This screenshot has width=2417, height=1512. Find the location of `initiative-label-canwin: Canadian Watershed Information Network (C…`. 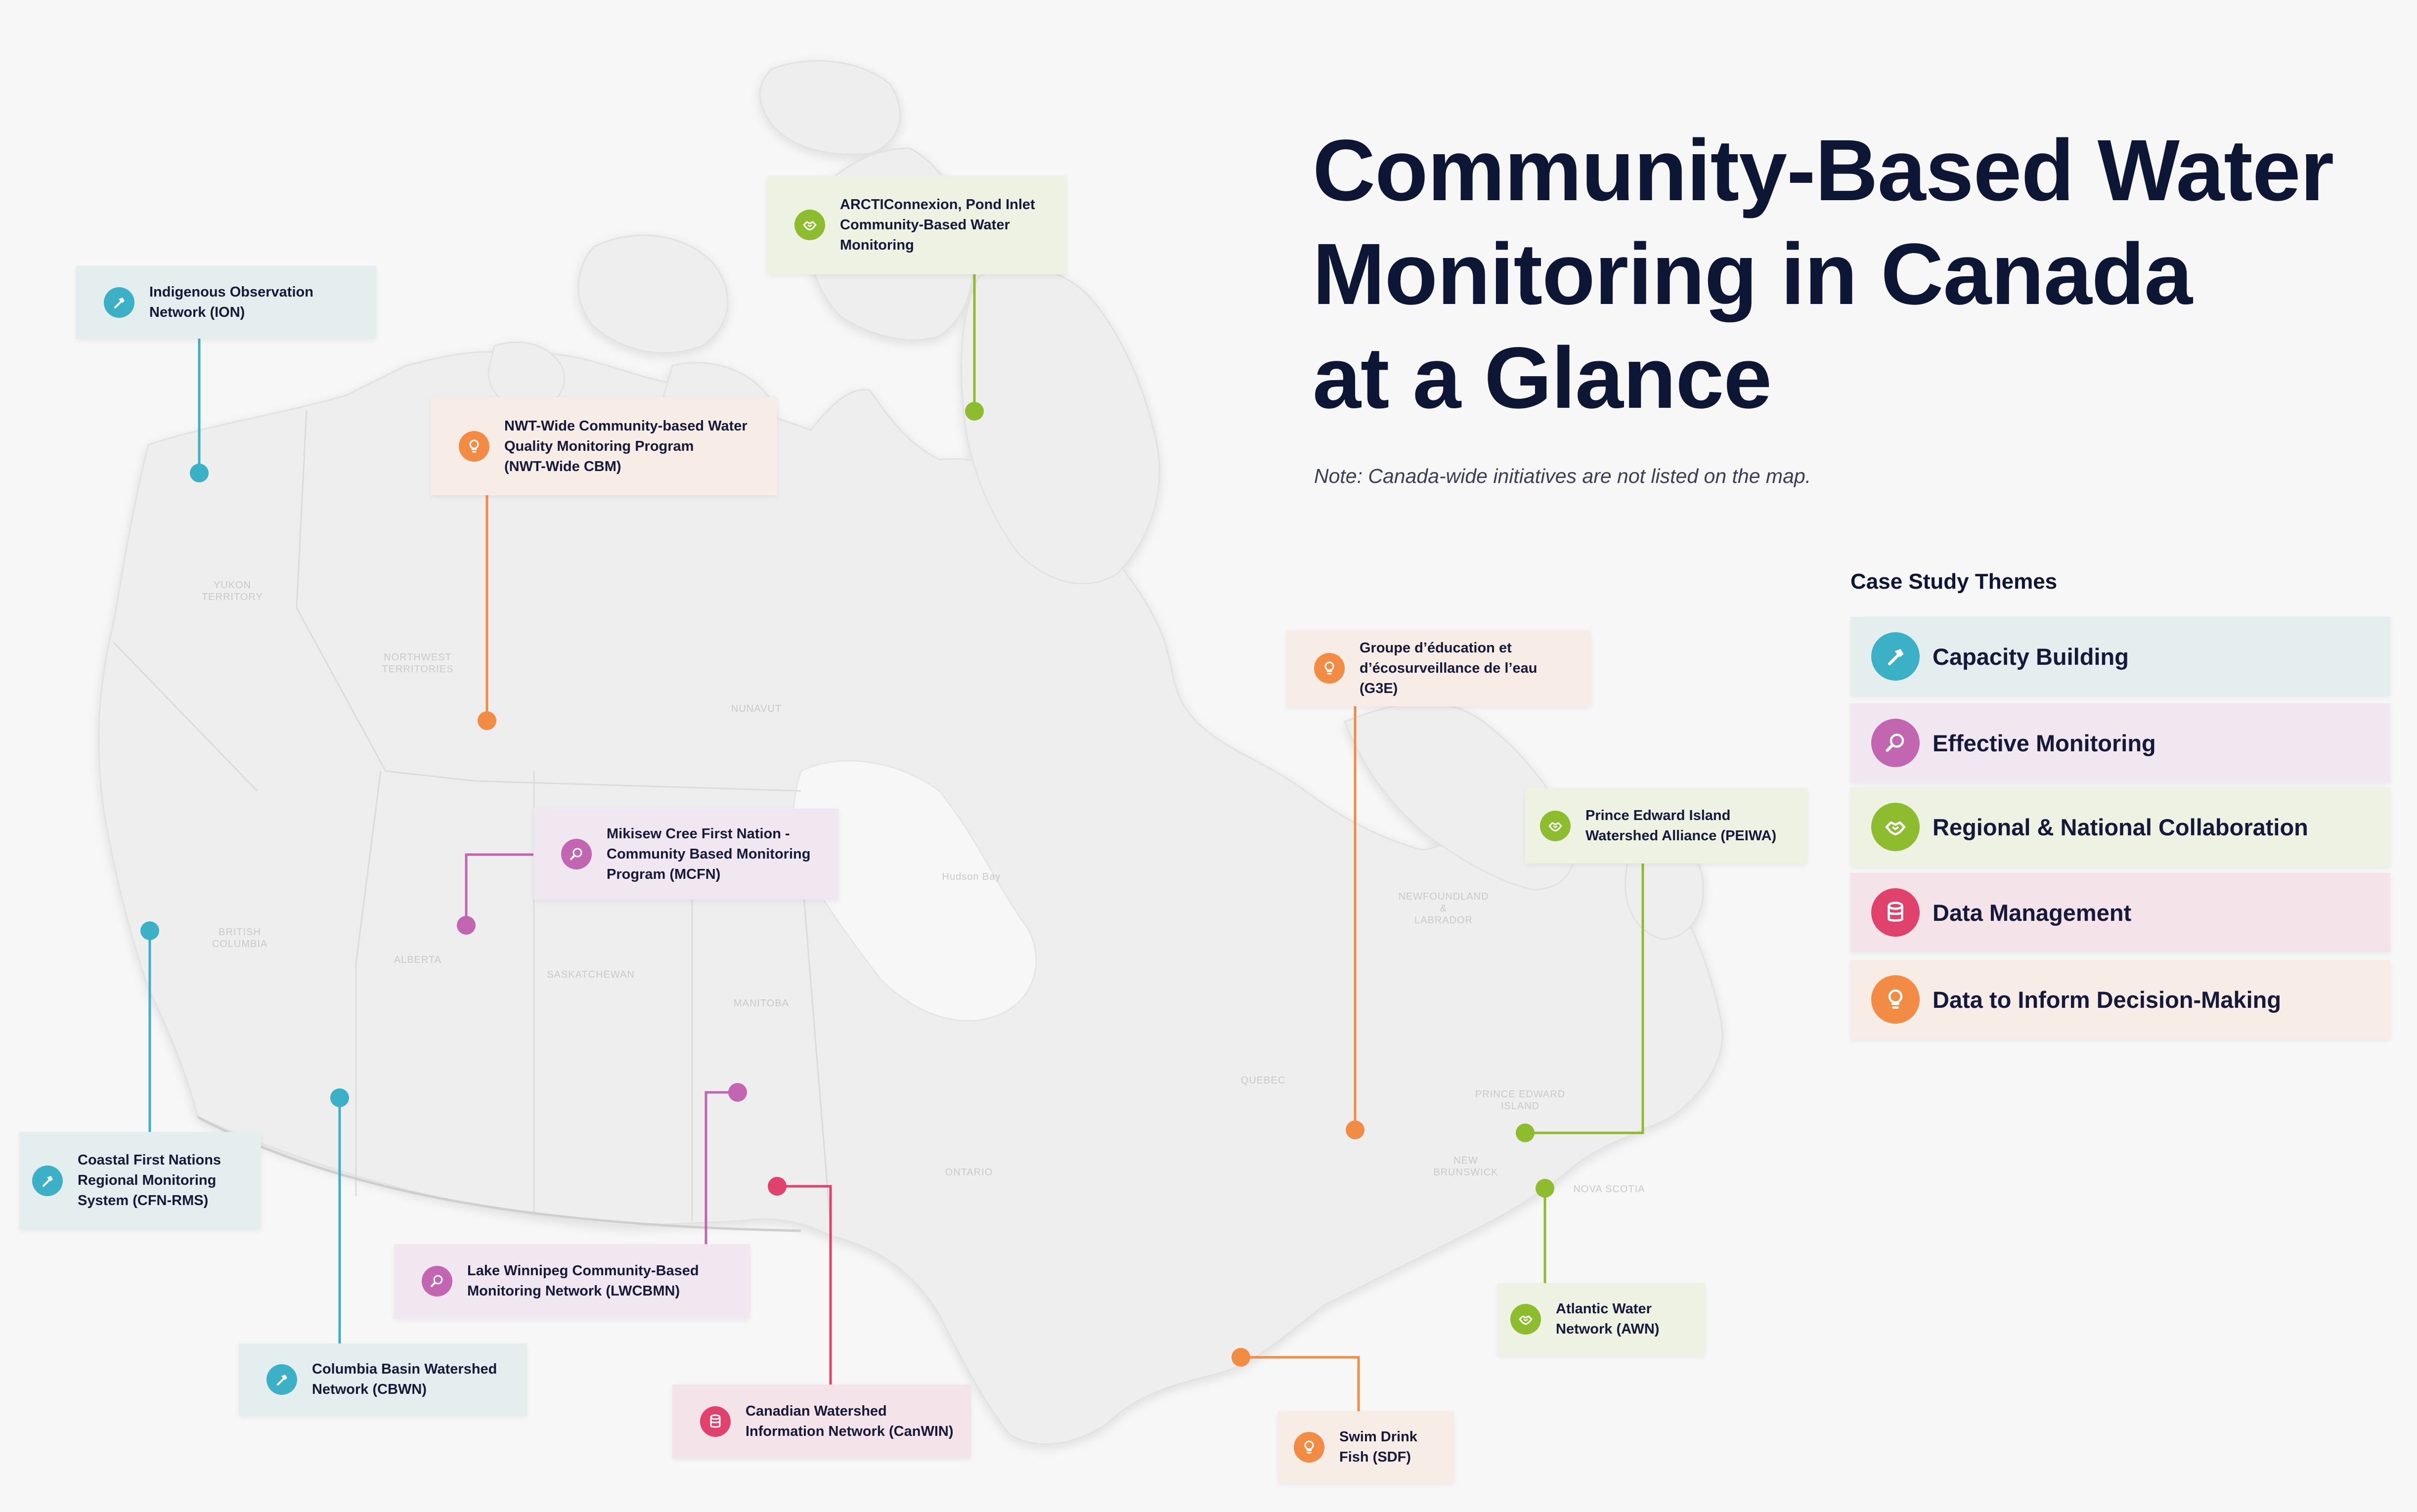

initiative-label-canwin: Canadian Watershed Information Network (C… is located at coordinates (822, 1421).